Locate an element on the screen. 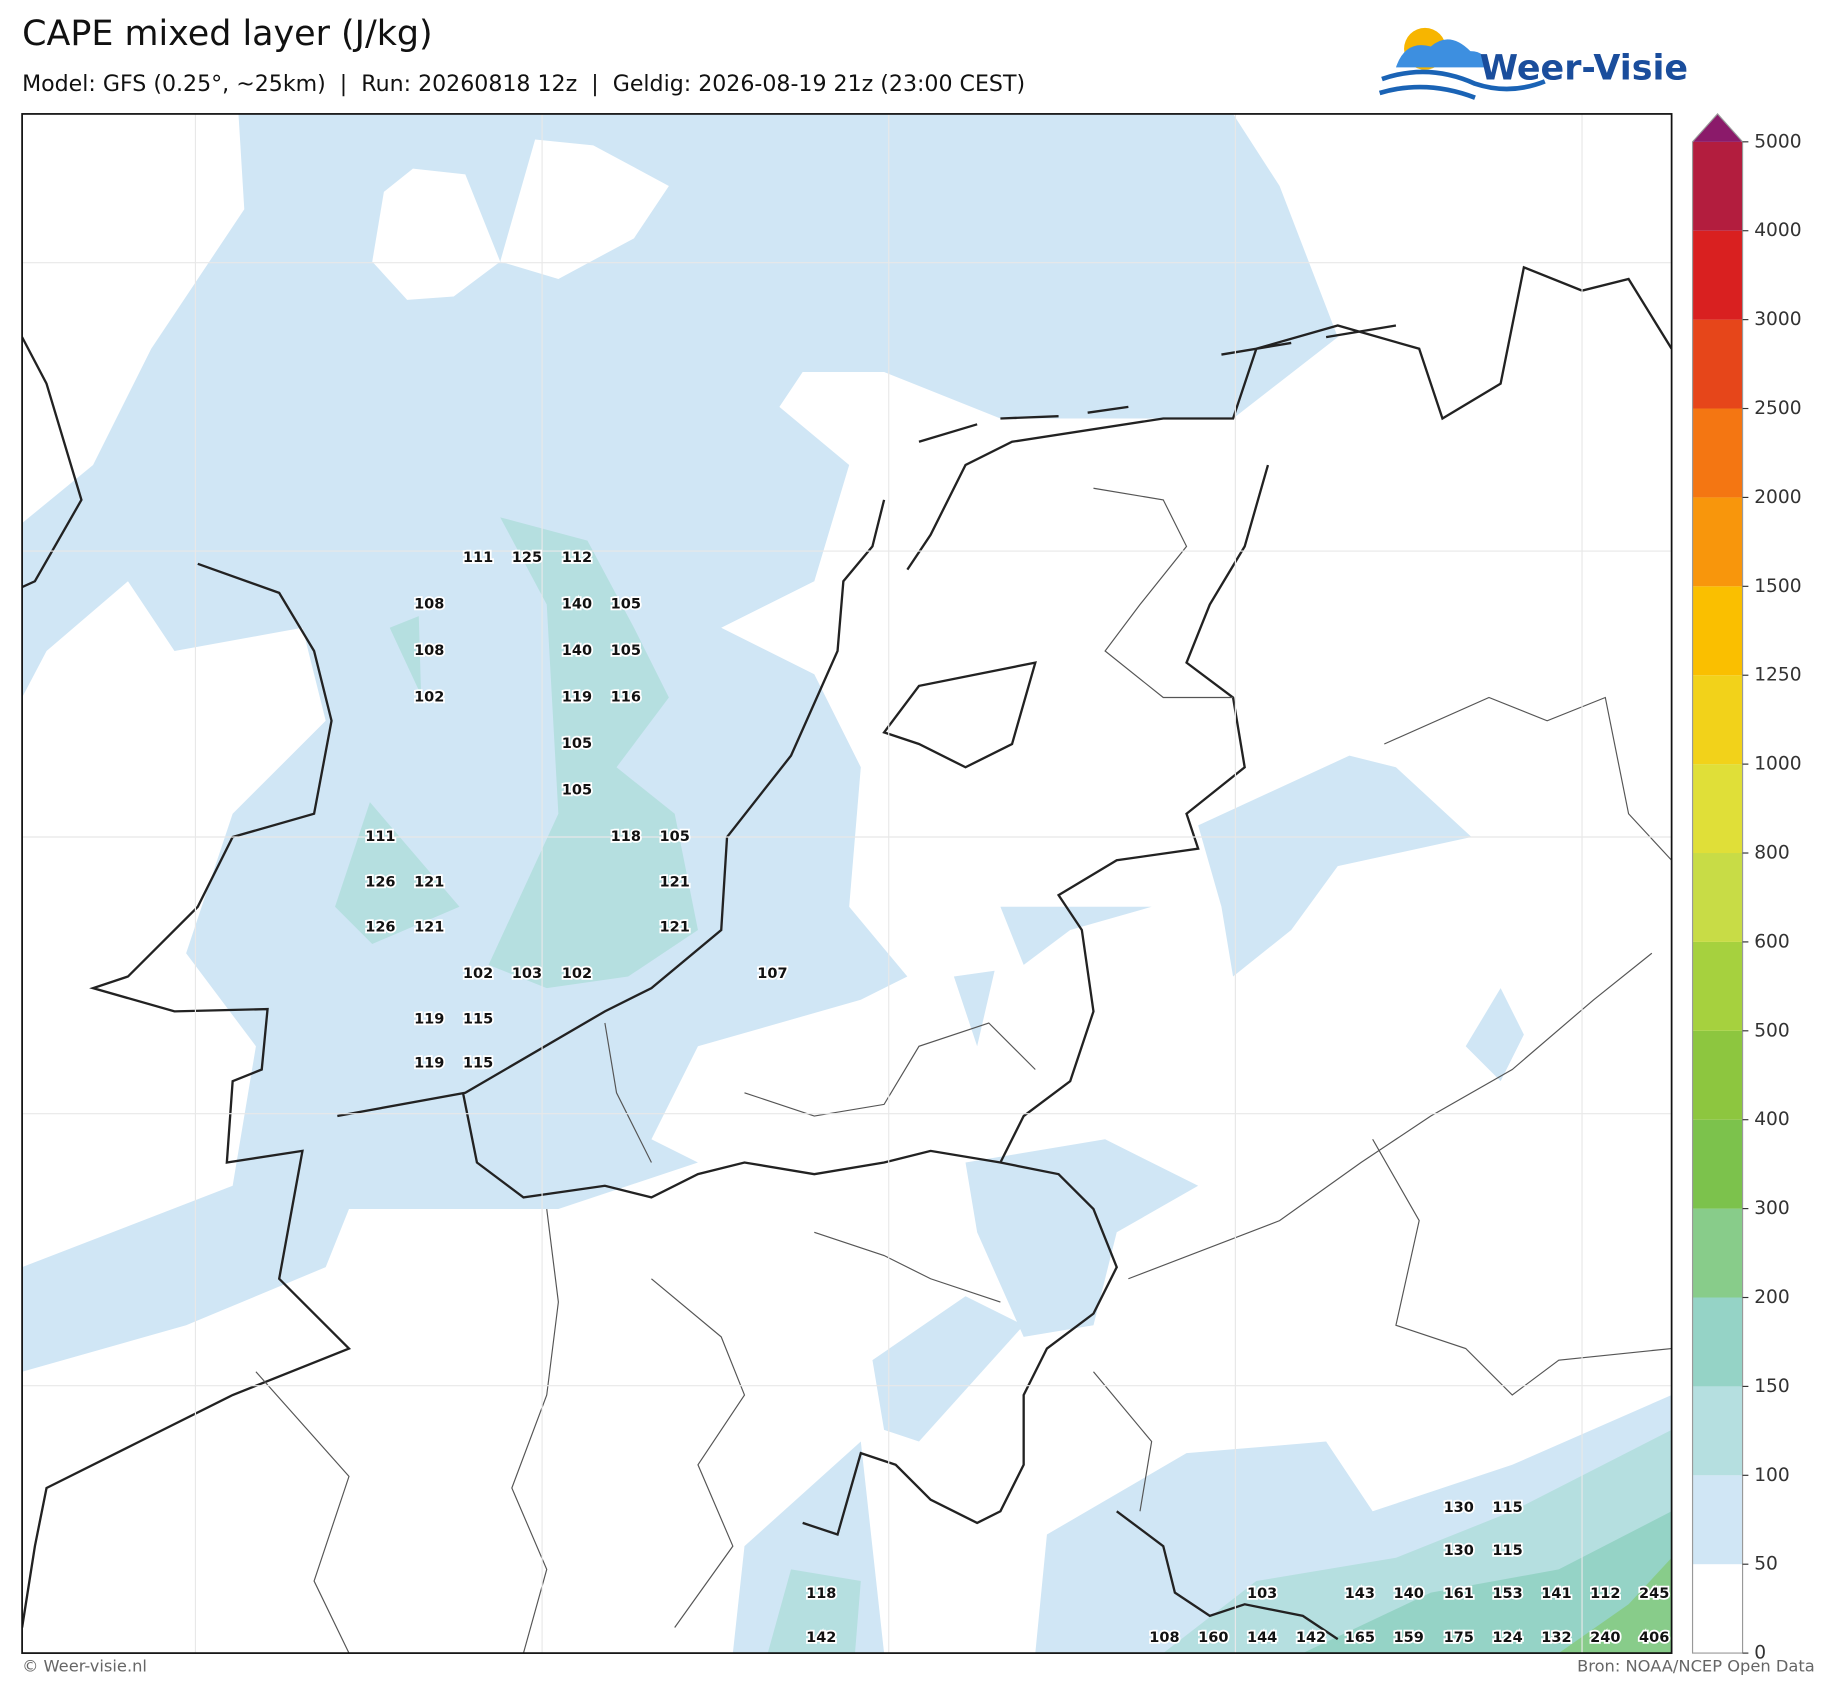 This screenshot has height=1681, width=1824. cape-label: 142 is located at coordinates (821, 1638).